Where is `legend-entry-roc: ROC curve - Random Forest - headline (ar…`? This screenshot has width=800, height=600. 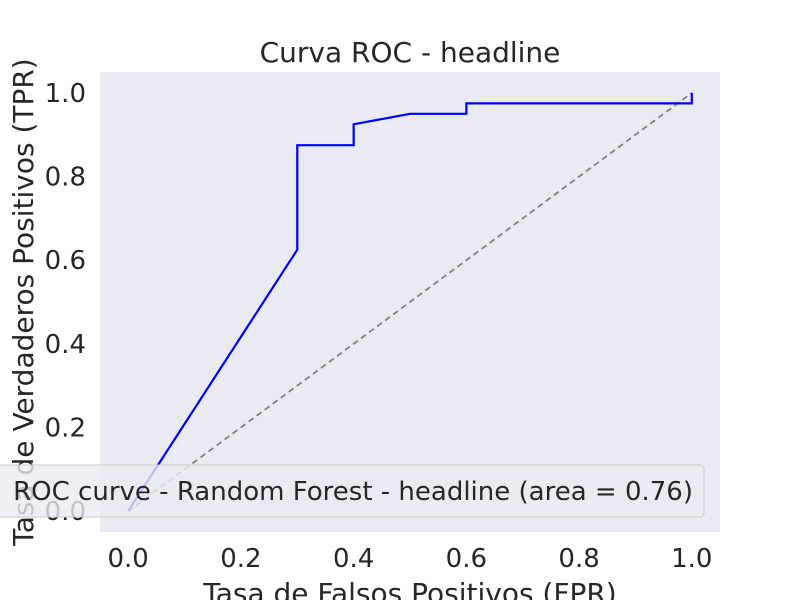 legend-entry-roc: ROC curve - Random Forest - headline (ar… is located at coordinates (353, 492).